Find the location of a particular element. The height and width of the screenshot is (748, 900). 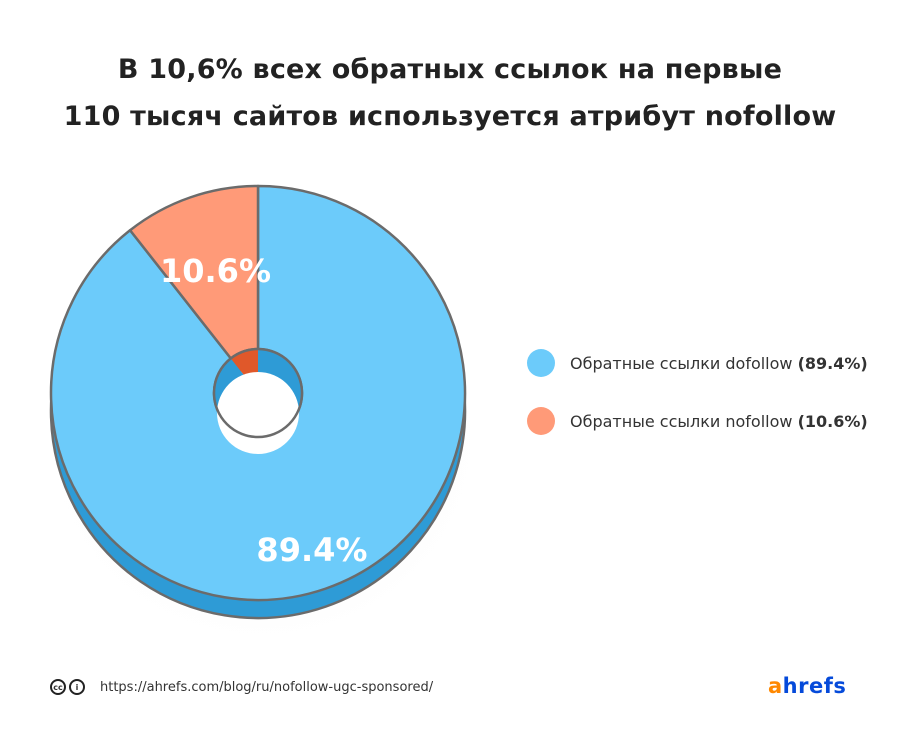

logo-letter-a: a is located at coordinates (775, 686).